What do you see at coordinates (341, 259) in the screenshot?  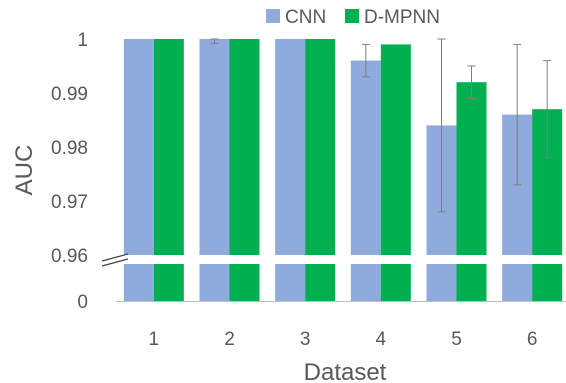 I see `axis-break-gap` at bounding box center [341, 259].